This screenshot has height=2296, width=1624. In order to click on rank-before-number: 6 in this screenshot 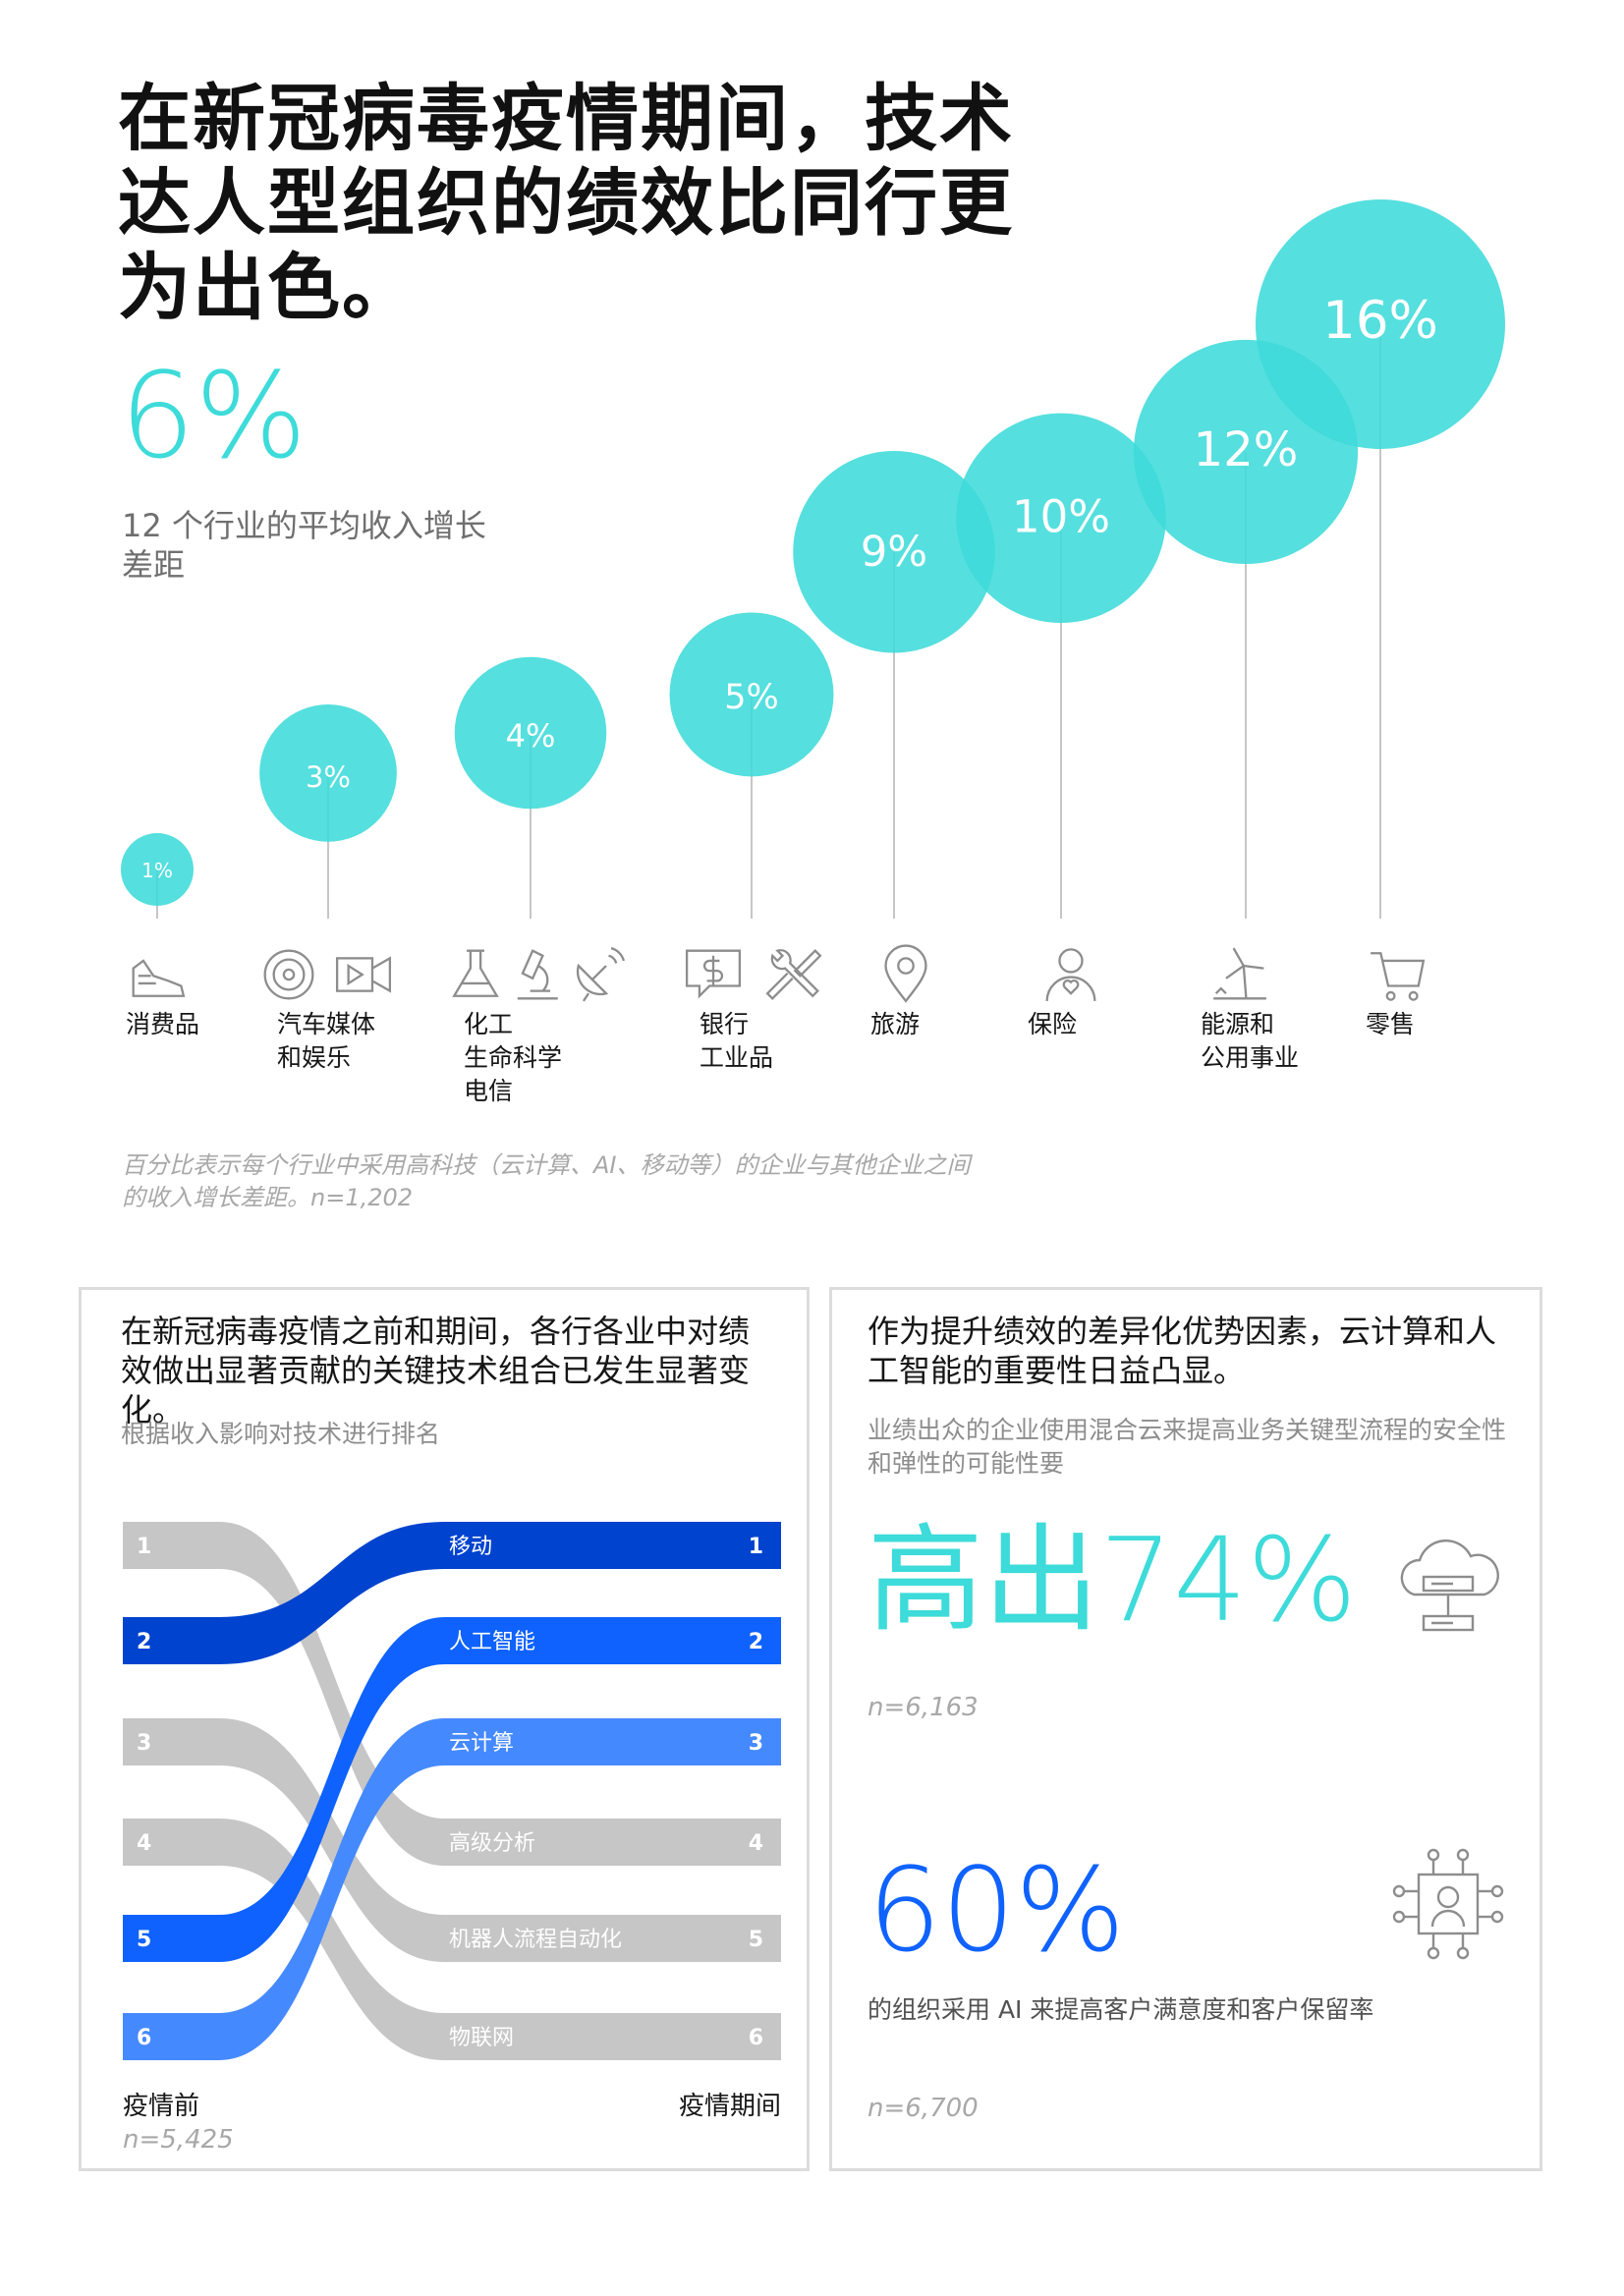, I will do `click(144, 2038)`.